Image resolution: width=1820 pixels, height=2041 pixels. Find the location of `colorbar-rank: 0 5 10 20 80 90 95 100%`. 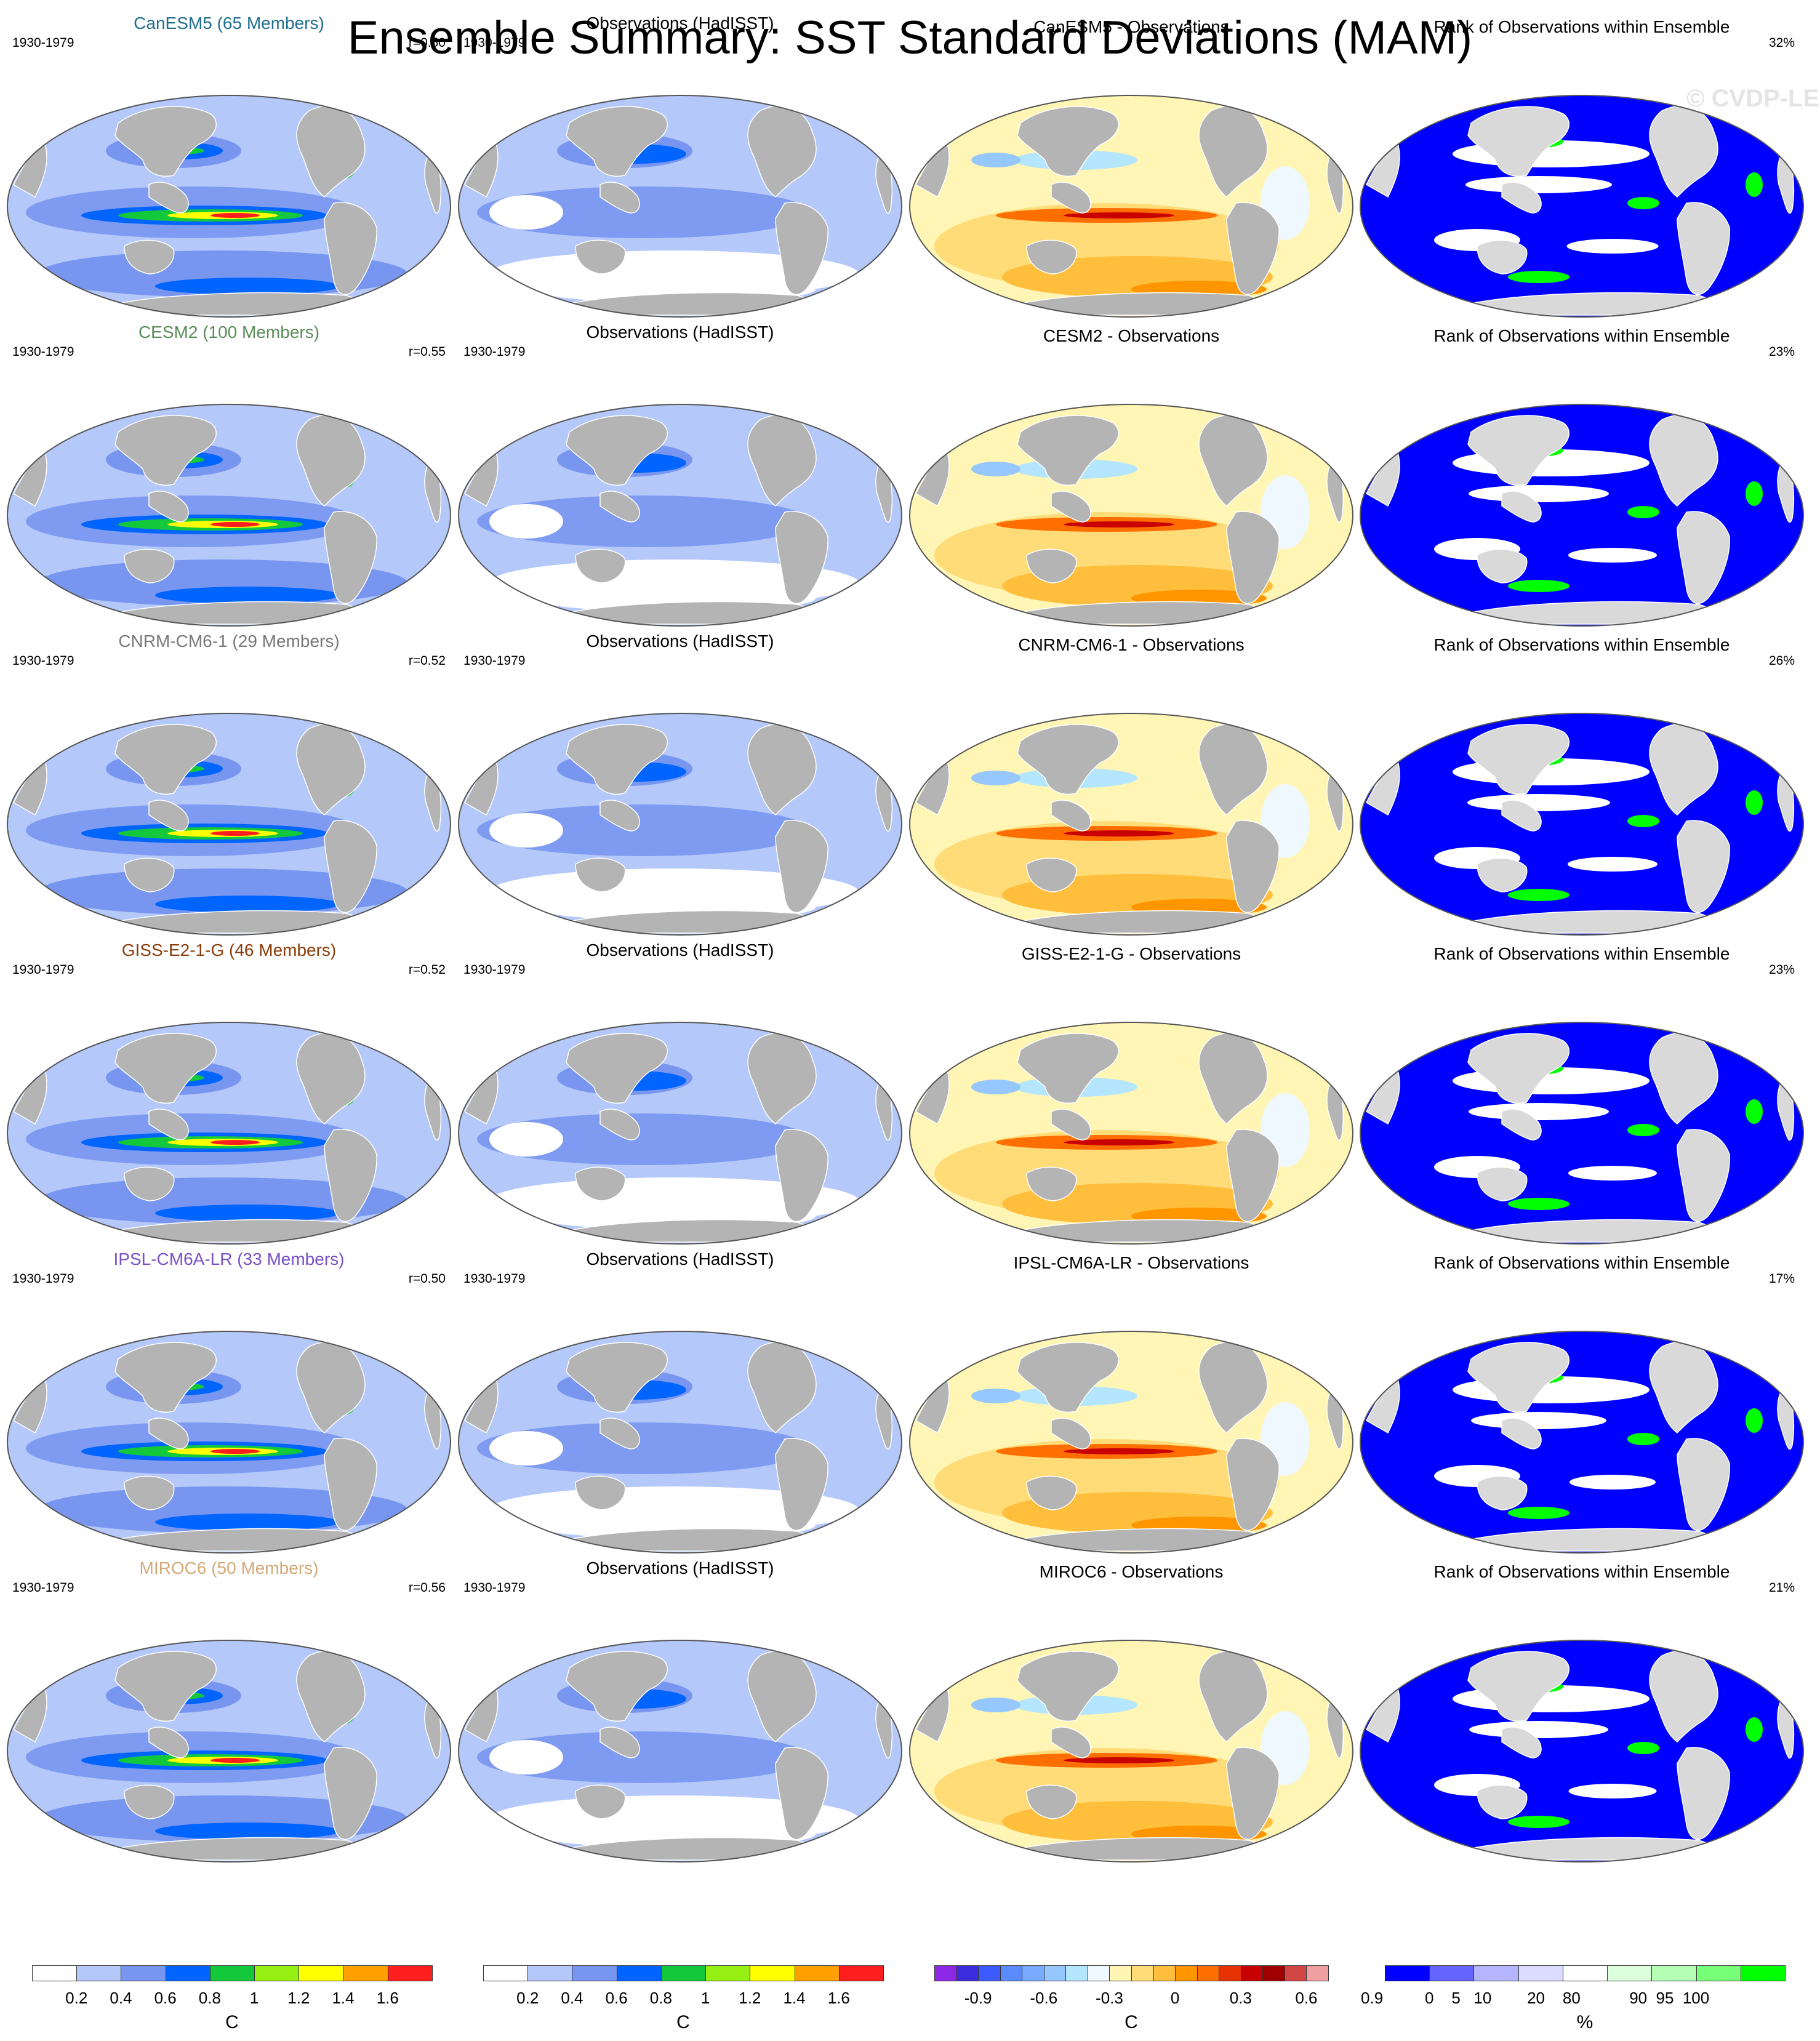

colorbar-rank: 0 5 10 20 80 90 95 100% is located at coordinates (1600, 2002).